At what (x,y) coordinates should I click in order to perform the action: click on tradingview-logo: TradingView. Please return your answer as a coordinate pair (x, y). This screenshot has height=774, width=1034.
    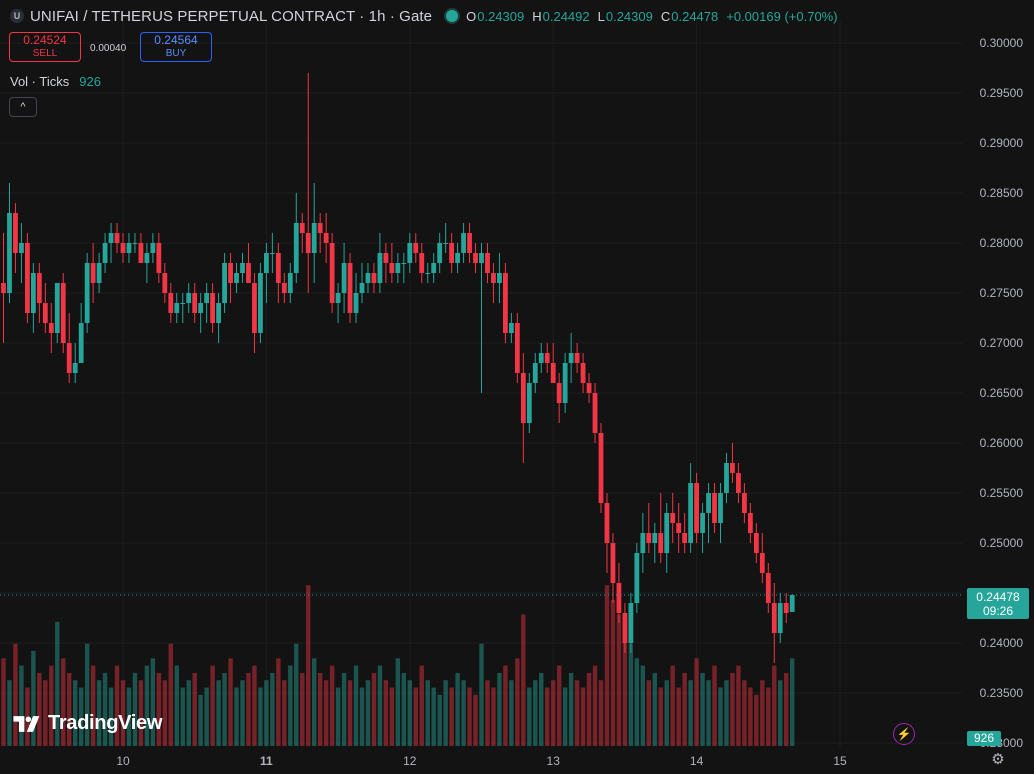
    Looking at the image, I should click on (86, 723).